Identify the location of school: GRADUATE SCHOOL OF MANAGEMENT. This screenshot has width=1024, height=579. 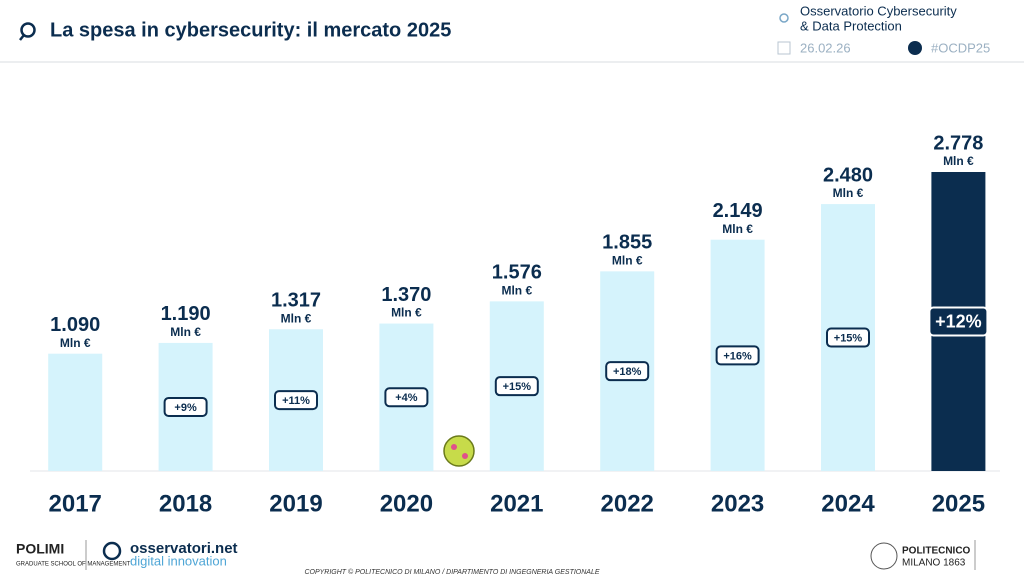
(73, 565).